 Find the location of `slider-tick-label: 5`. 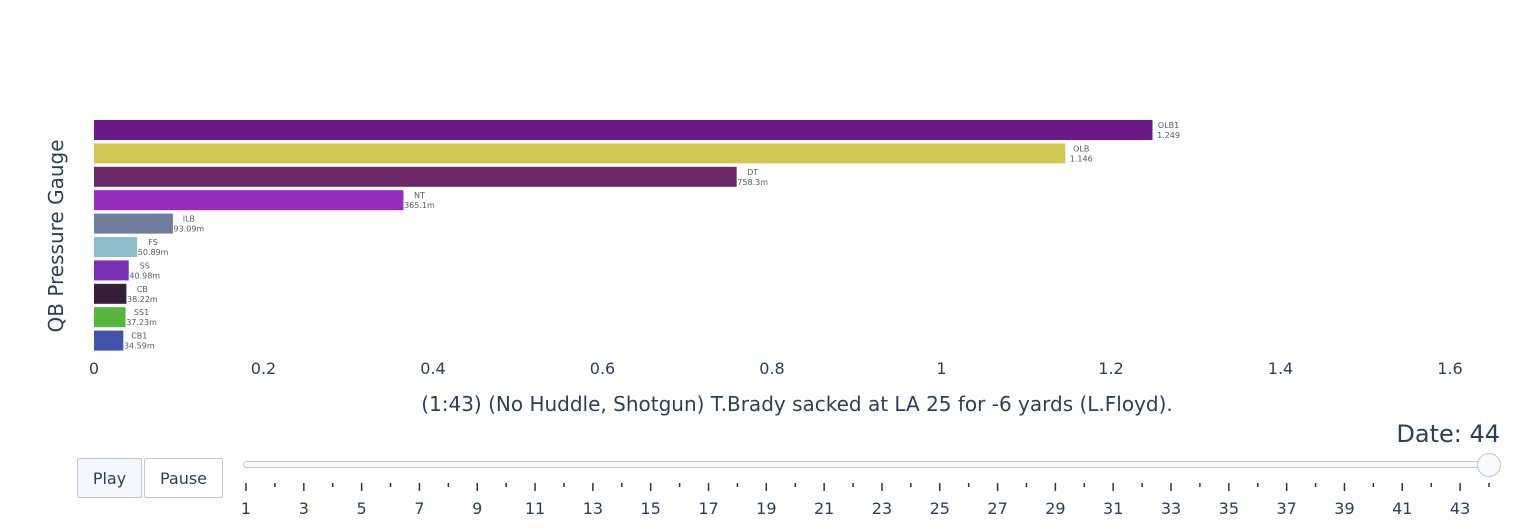

slider-tick-label: 5 is located at coordinates (362, 508).